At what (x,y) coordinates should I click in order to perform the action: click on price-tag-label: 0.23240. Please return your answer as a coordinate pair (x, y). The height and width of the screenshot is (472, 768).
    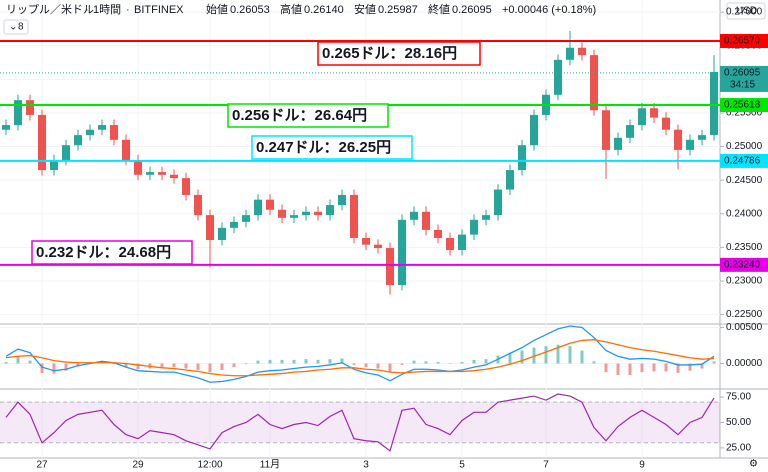
    Looking at the image, I should click on (742, 265).